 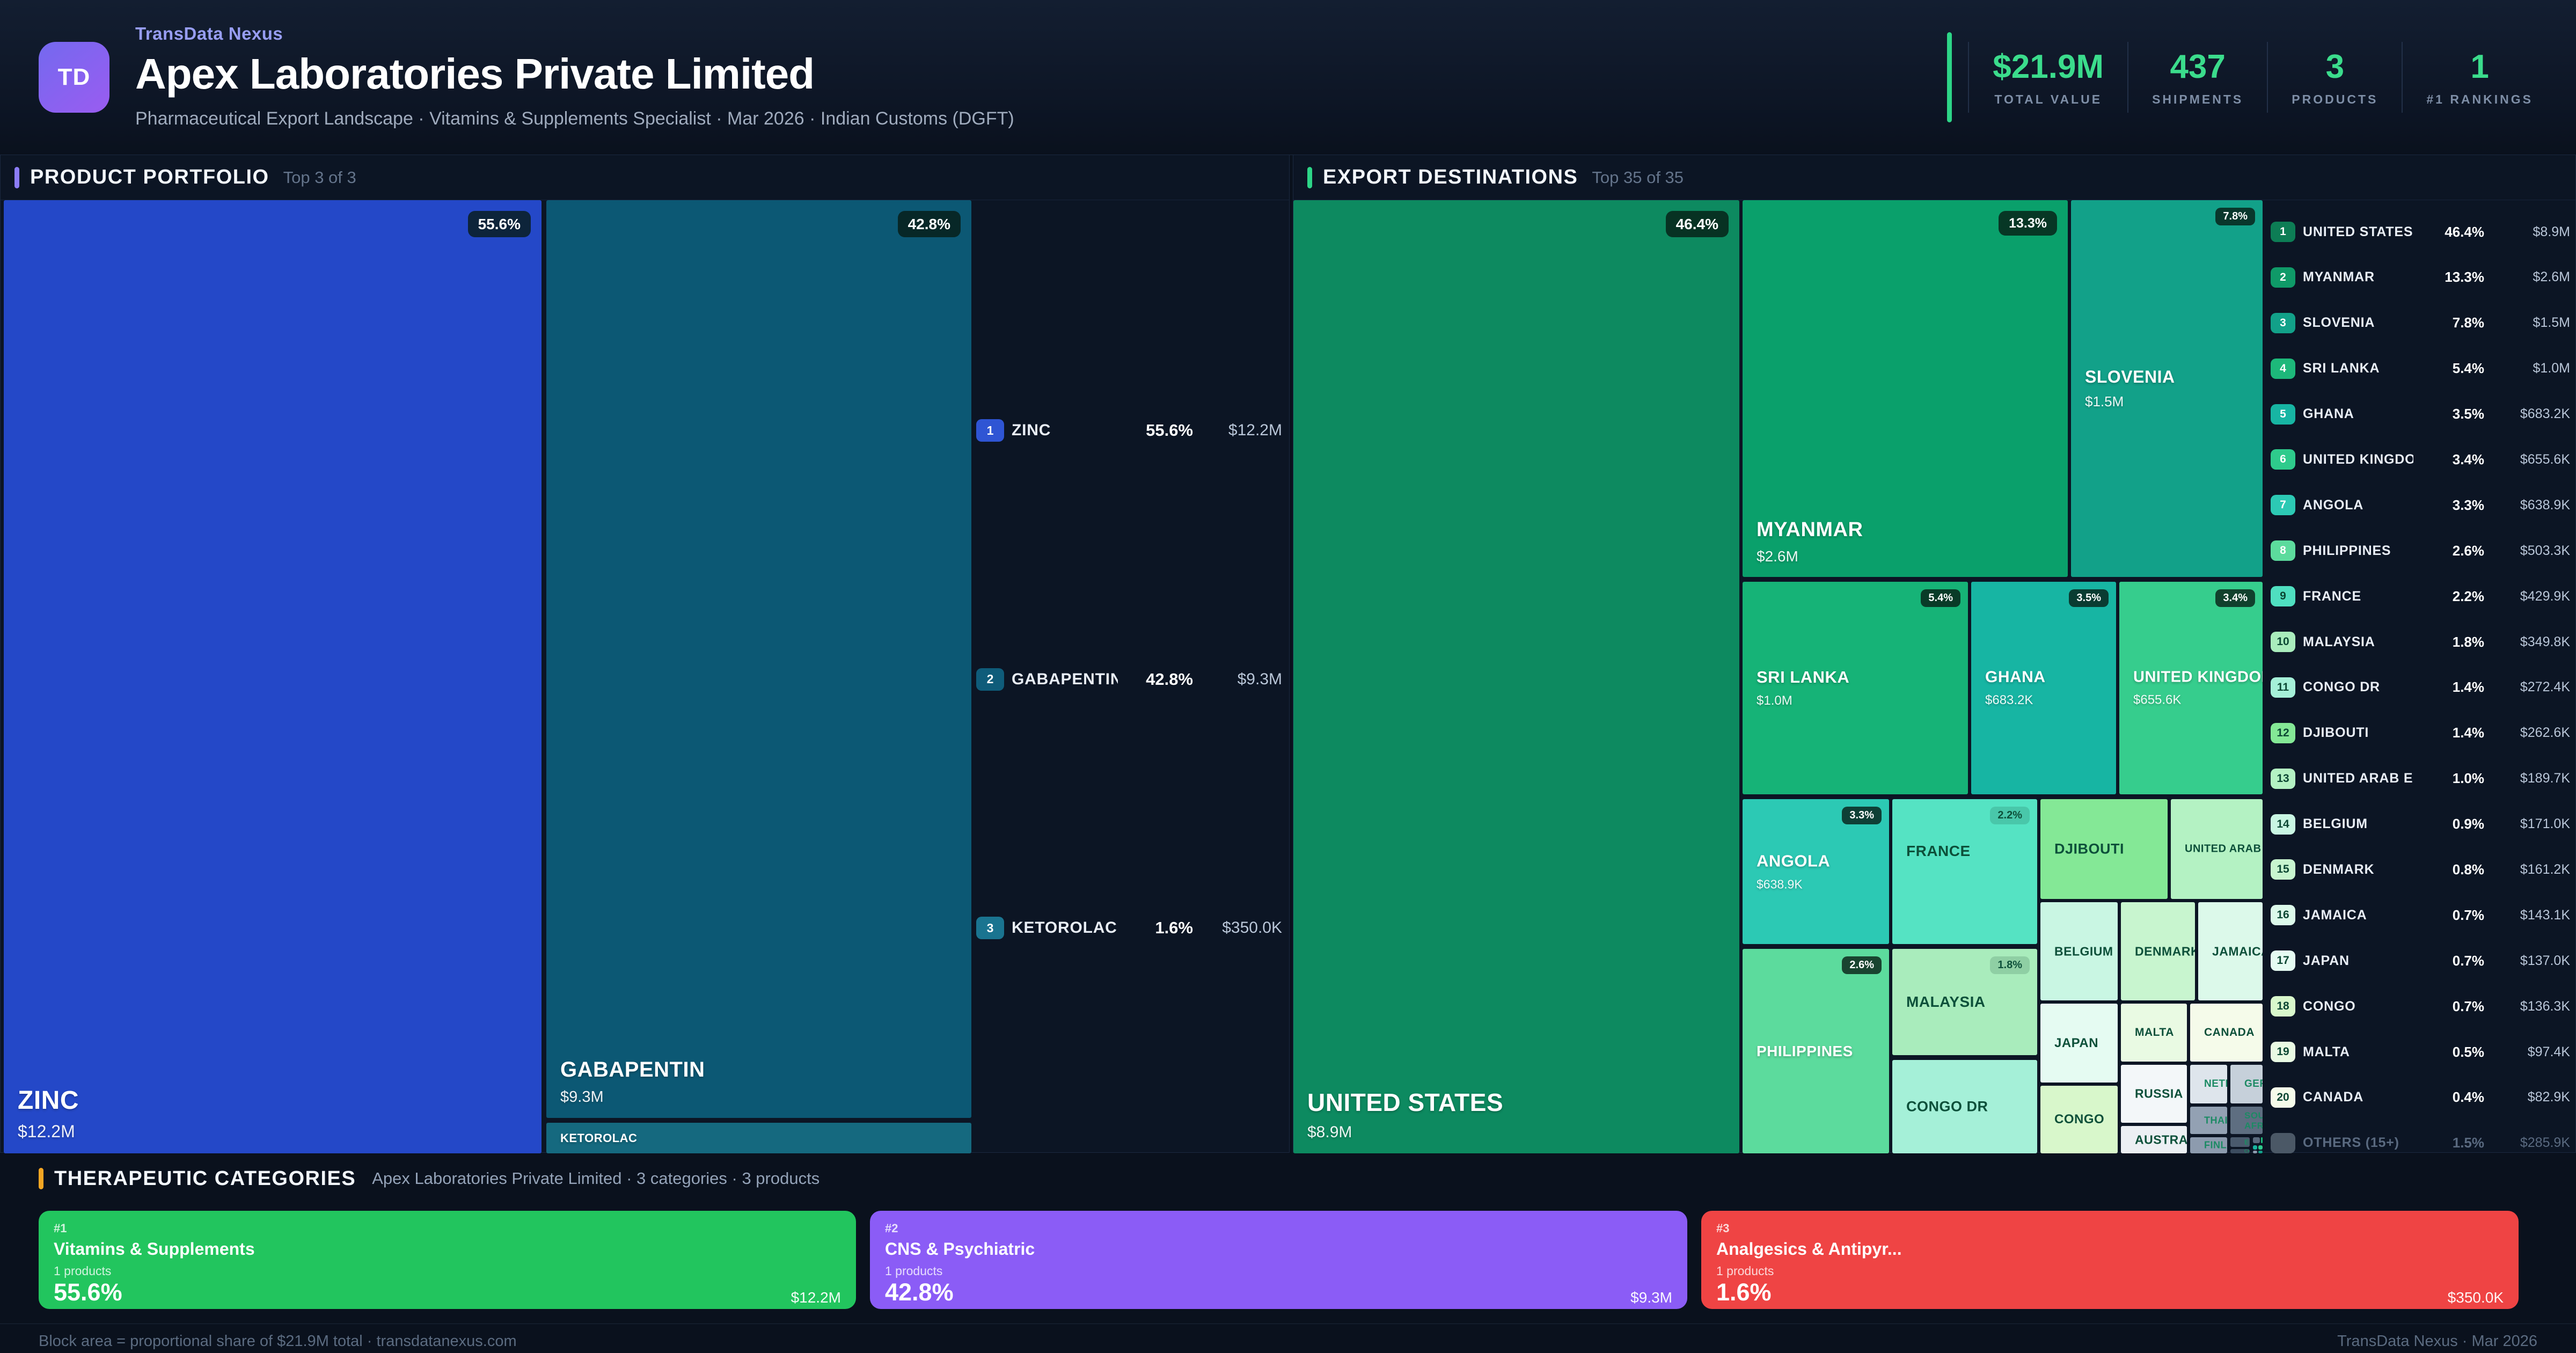 What do you see at coordinates (1816, 1051) in the screenshot?
I see `export-block-philippines: 2.6% PHILIPPINES` at bounding box center [1816, 1051].